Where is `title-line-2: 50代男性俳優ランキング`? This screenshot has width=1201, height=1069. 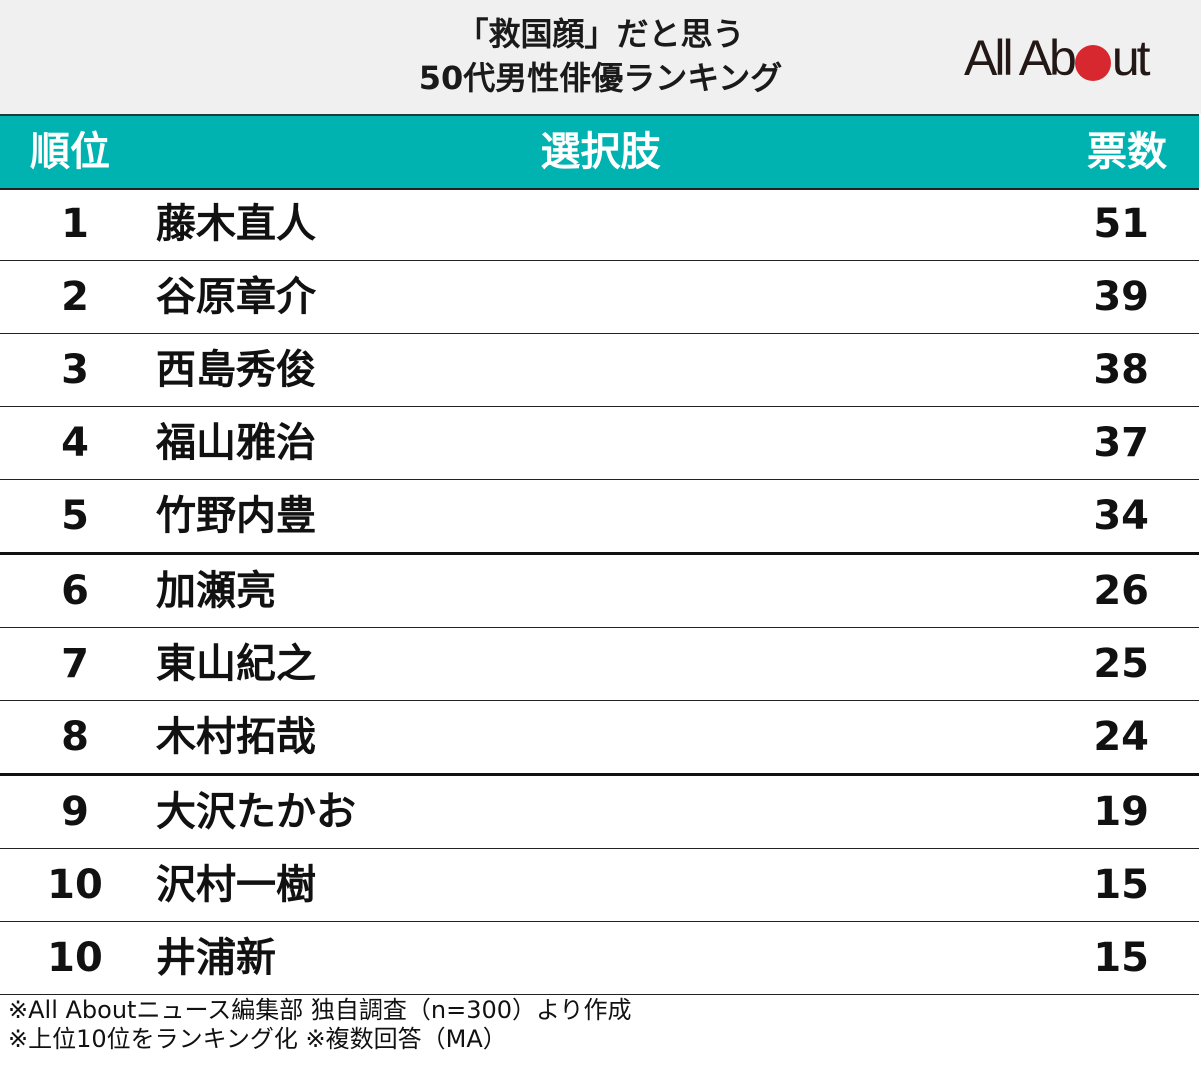 title-line-2: 50代男性俳優ランキング is located at coordinates (600, 78).